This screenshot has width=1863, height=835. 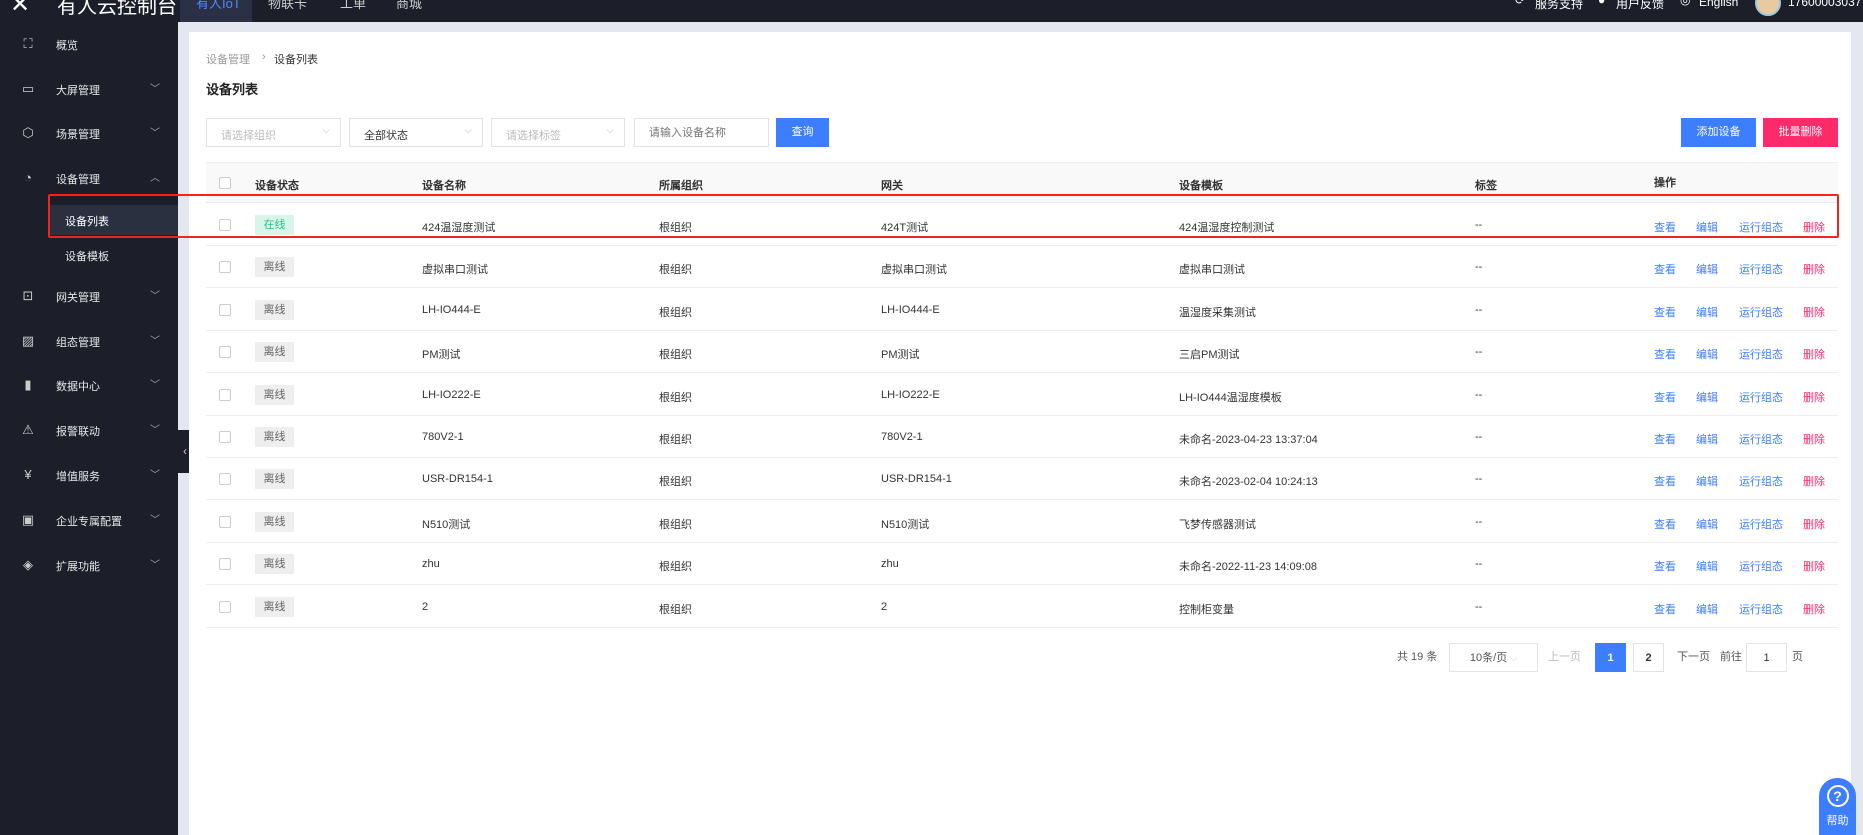 What do you see at coordinates (89, 520) in the screenshot?
I see `sidebar-item: ▣ 企业专属配置 ﹀` at bounding box center [89, 520].